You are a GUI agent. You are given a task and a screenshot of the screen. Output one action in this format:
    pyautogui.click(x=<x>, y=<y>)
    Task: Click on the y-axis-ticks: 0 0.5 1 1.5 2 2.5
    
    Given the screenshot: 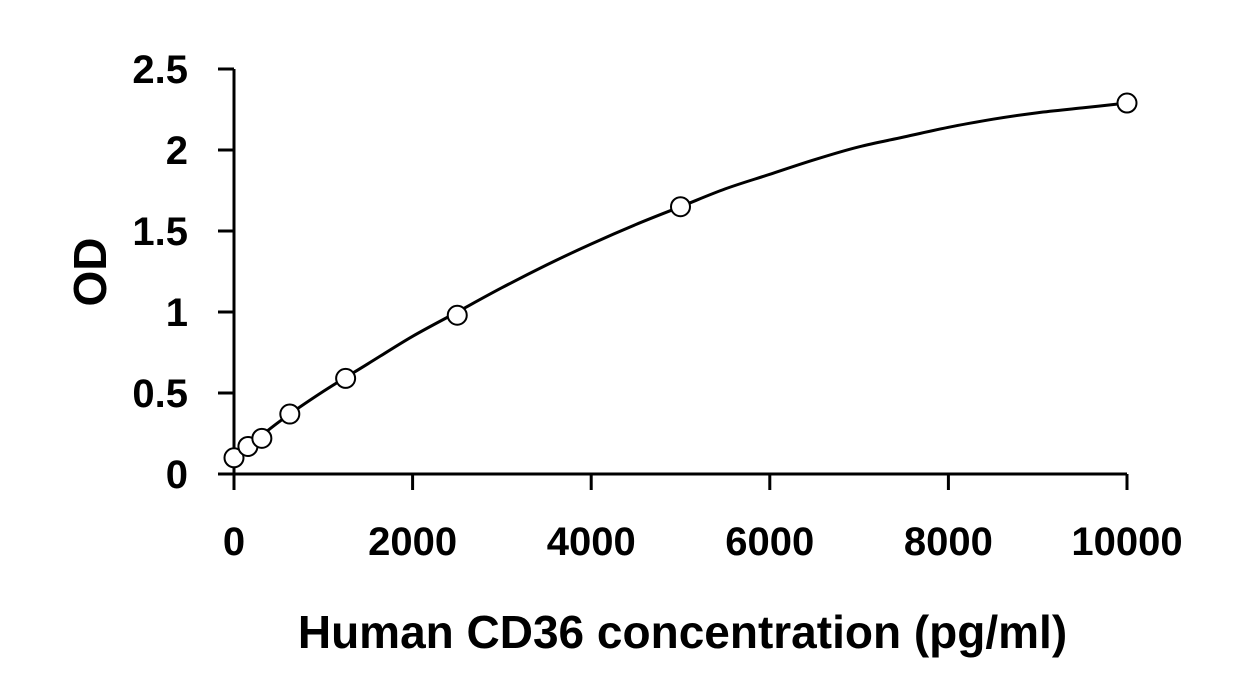 What is the action you would take?
    pyautogui.click(x=183, y=272)
    